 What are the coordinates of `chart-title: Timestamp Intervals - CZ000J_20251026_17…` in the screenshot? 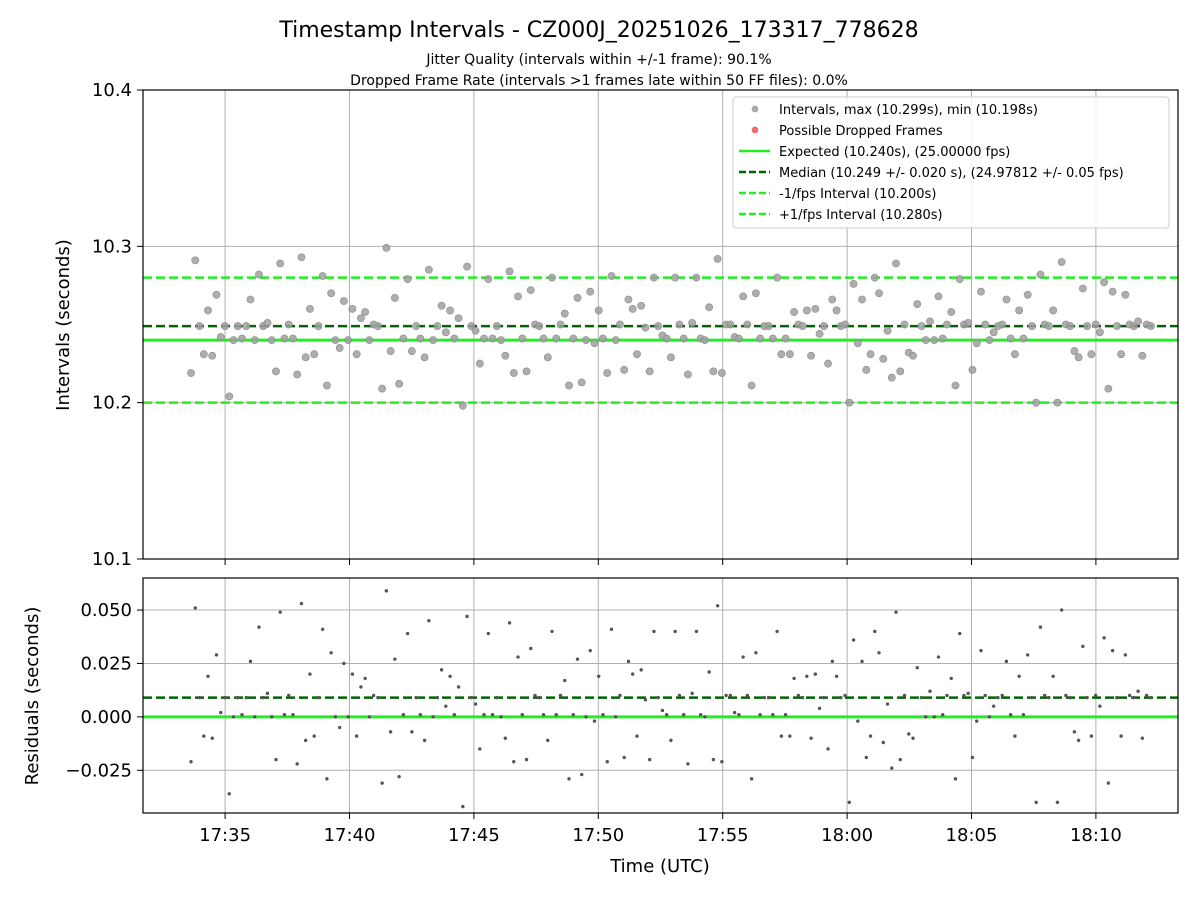 It's located at (598, 30).